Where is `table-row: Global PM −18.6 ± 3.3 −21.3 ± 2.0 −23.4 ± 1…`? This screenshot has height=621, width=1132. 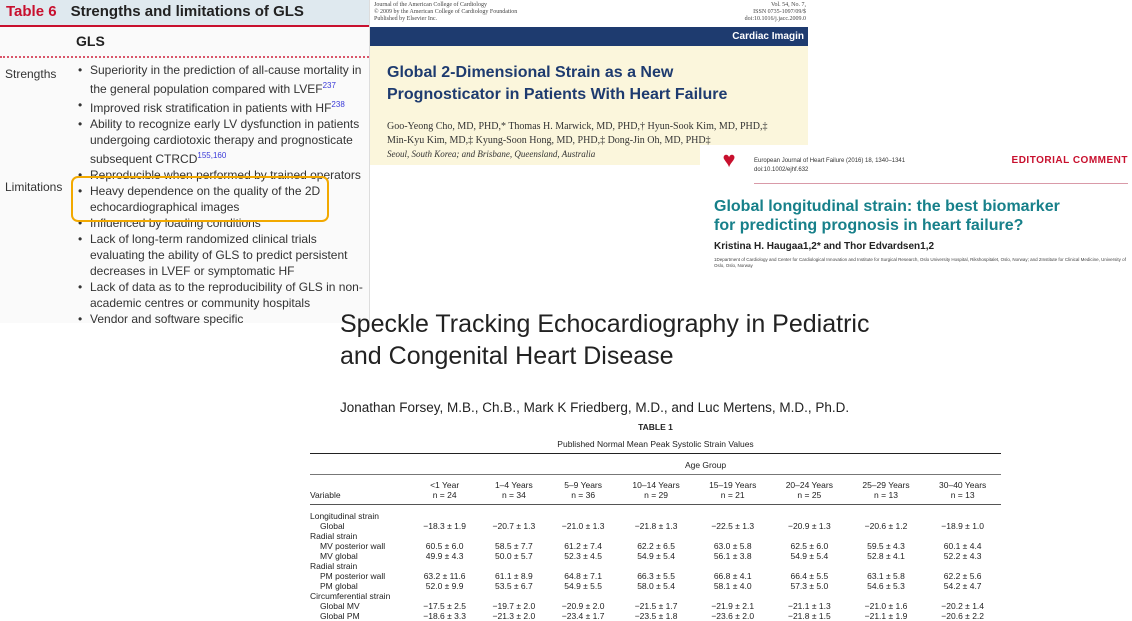 table-row: Global PM −18.6 ± 3.3 −21.3 ± 2.0 −23.4 ± 1… is located at coordinates (655, 616).